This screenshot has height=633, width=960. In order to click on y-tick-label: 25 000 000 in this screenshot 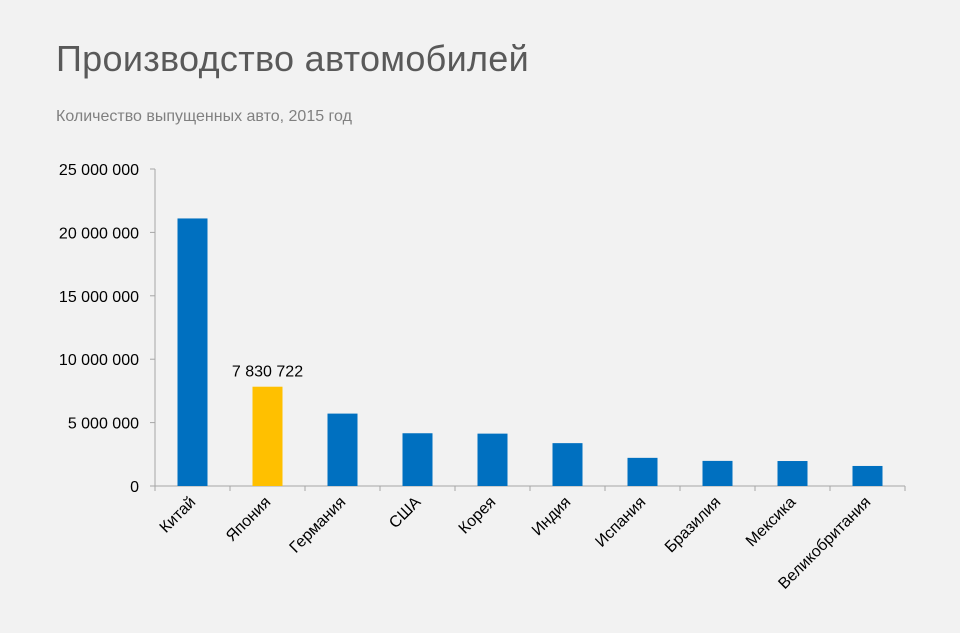, I will do `click(99, 170)`.